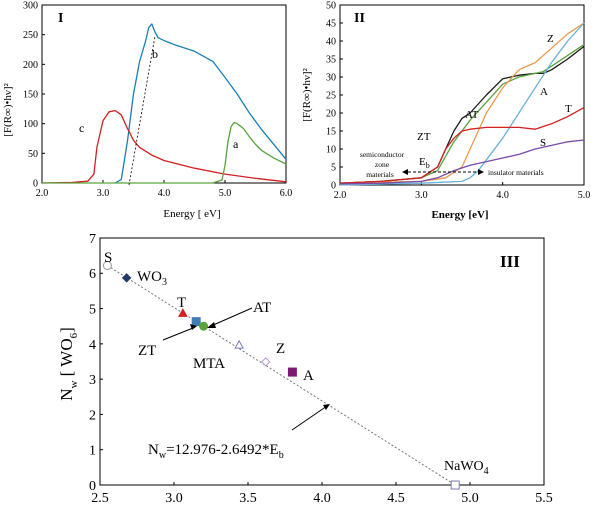 The height and width of the screenshot is (516, 600). Describe the element at coordinates (191, 214) in the screenshot. I see `panel-I-xlabel: Energy [ eV]` at that location.